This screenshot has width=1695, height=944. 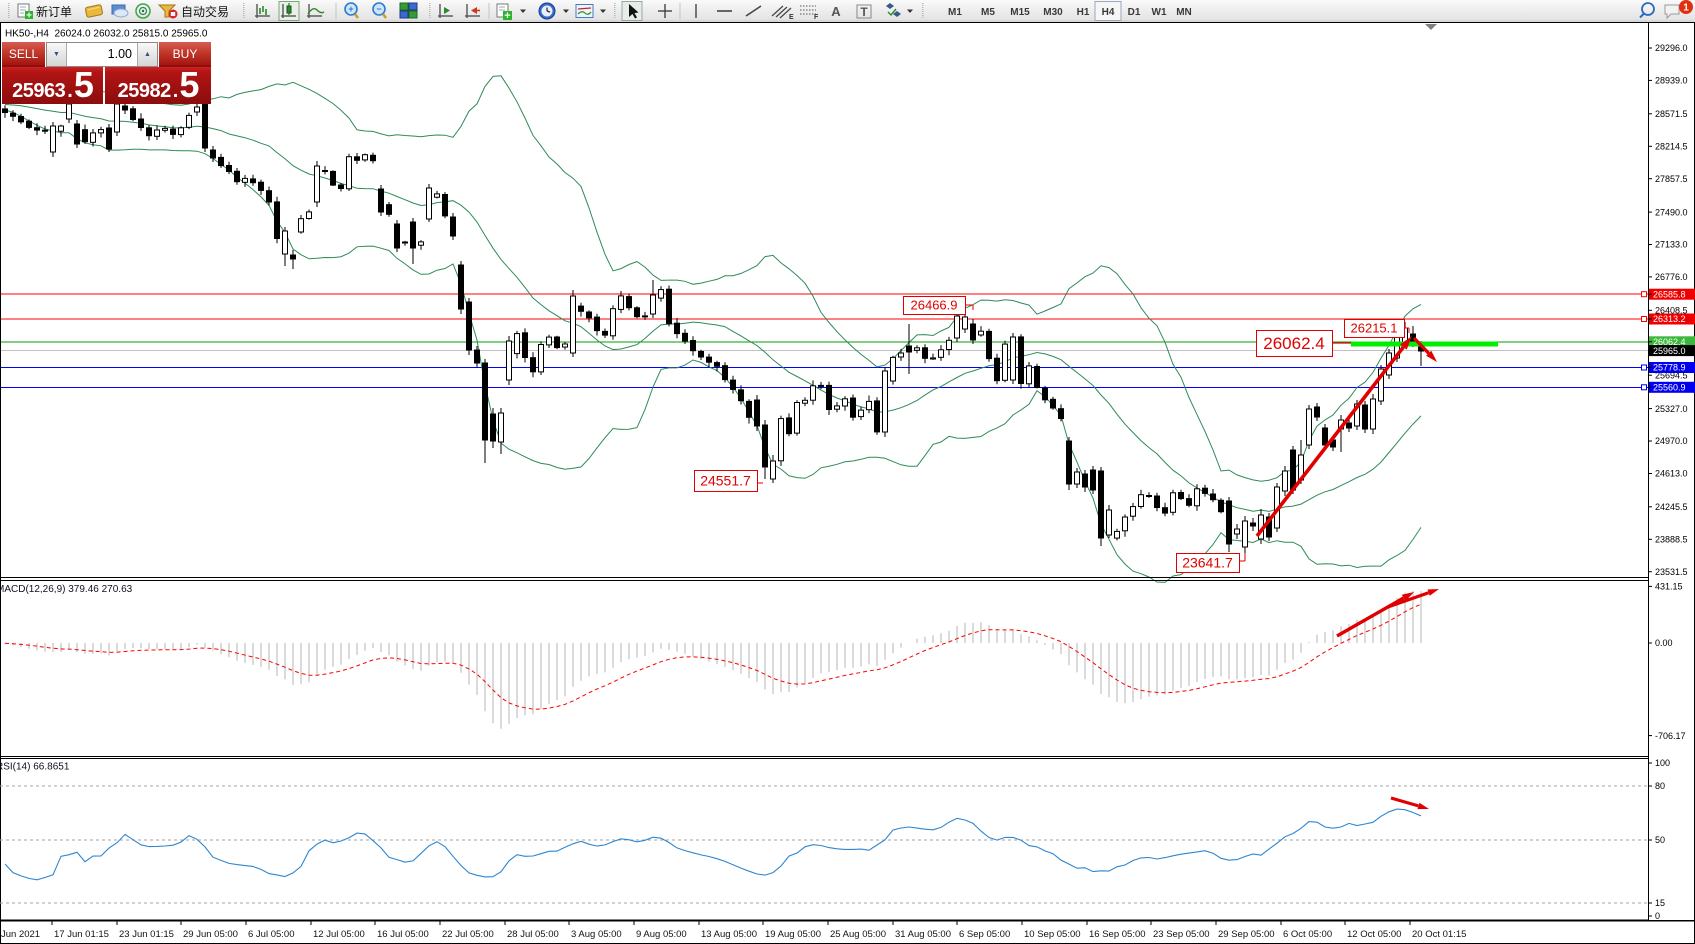 I want to click on svg-text: 26585.8, so click(x=1669, y=294).